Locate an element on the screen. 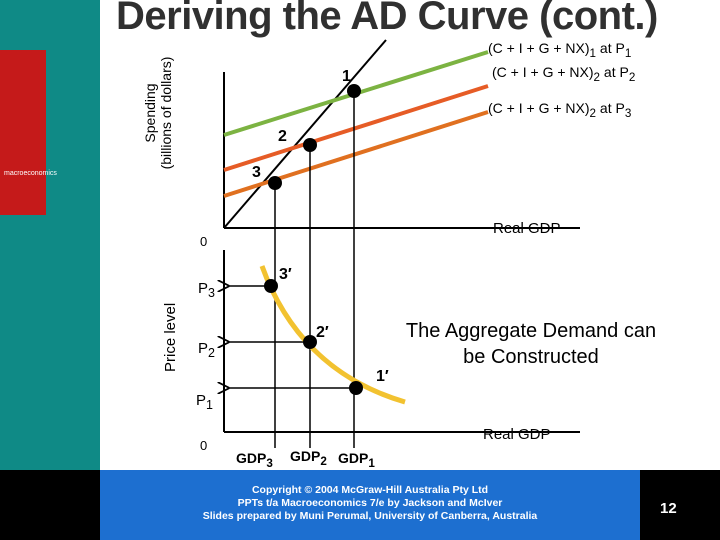 The width and height of the screenshot is (720, 540). top-x-axis-label: Real GDP is located at coordinates (527, 228).